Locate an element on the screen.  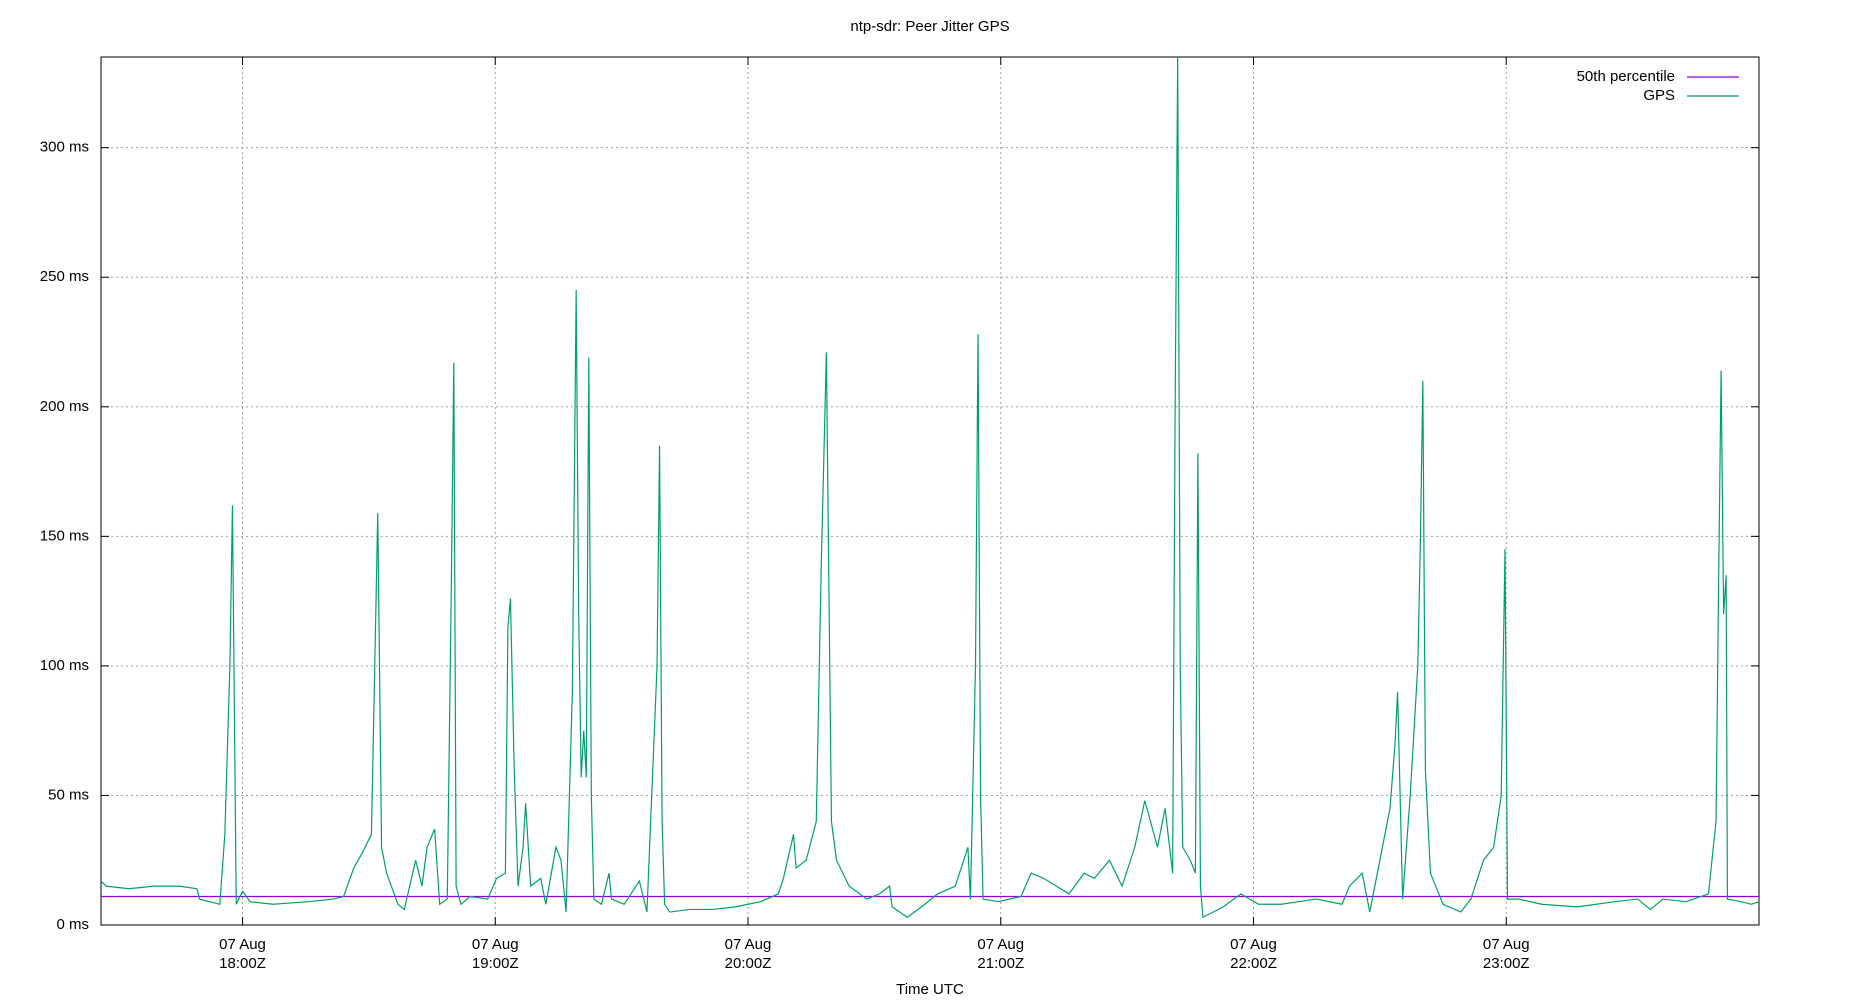
y-tick-label: 150 ms is located at coordinates (64, 535).